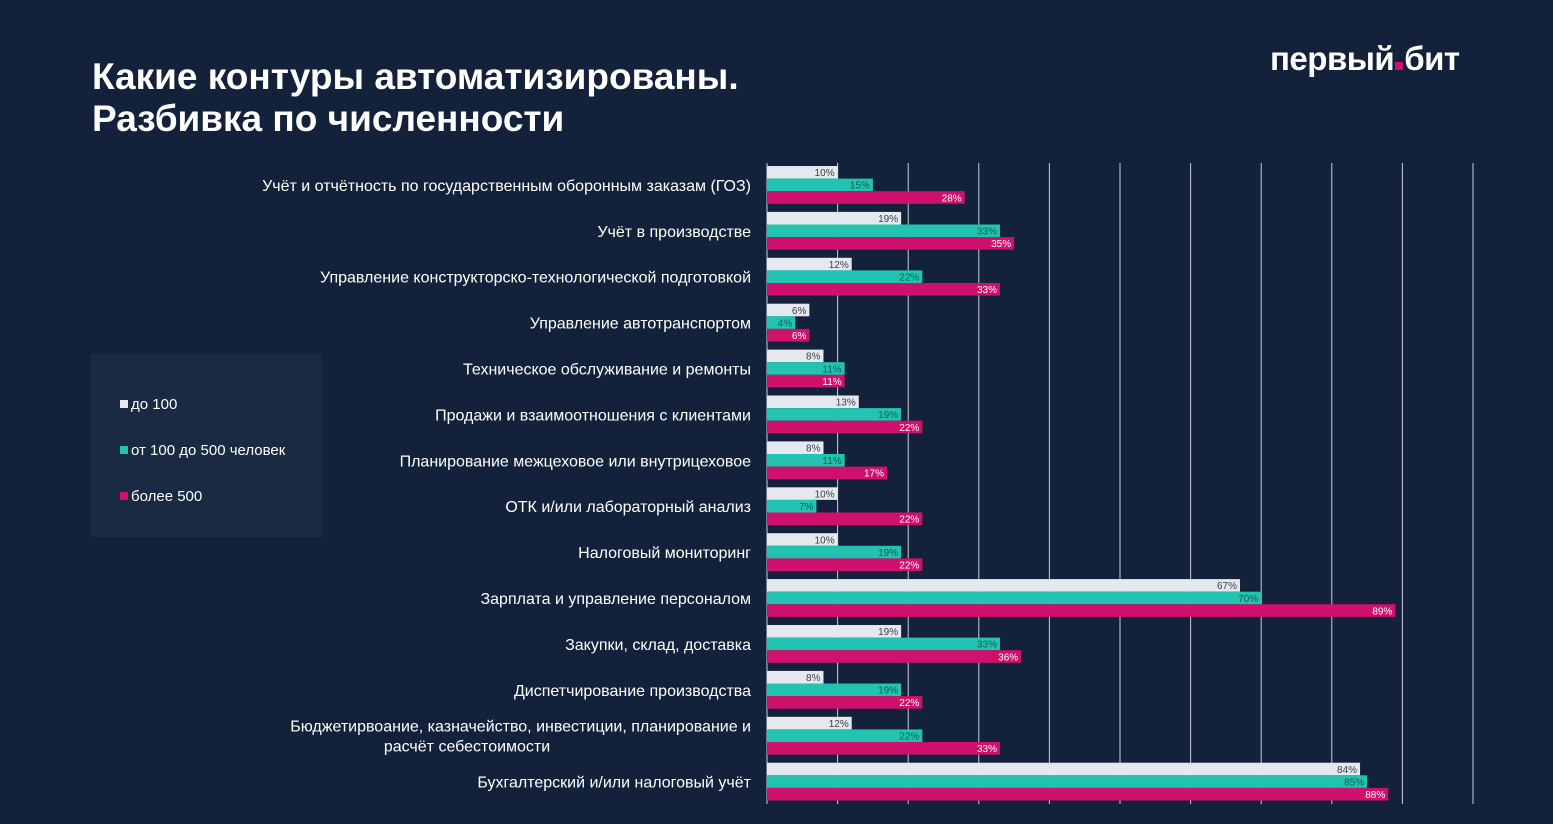  What do you see at coordinates (1347, 770) in the screenshot?
I see `data-label: 84%` at bounding box center [1347, 770].